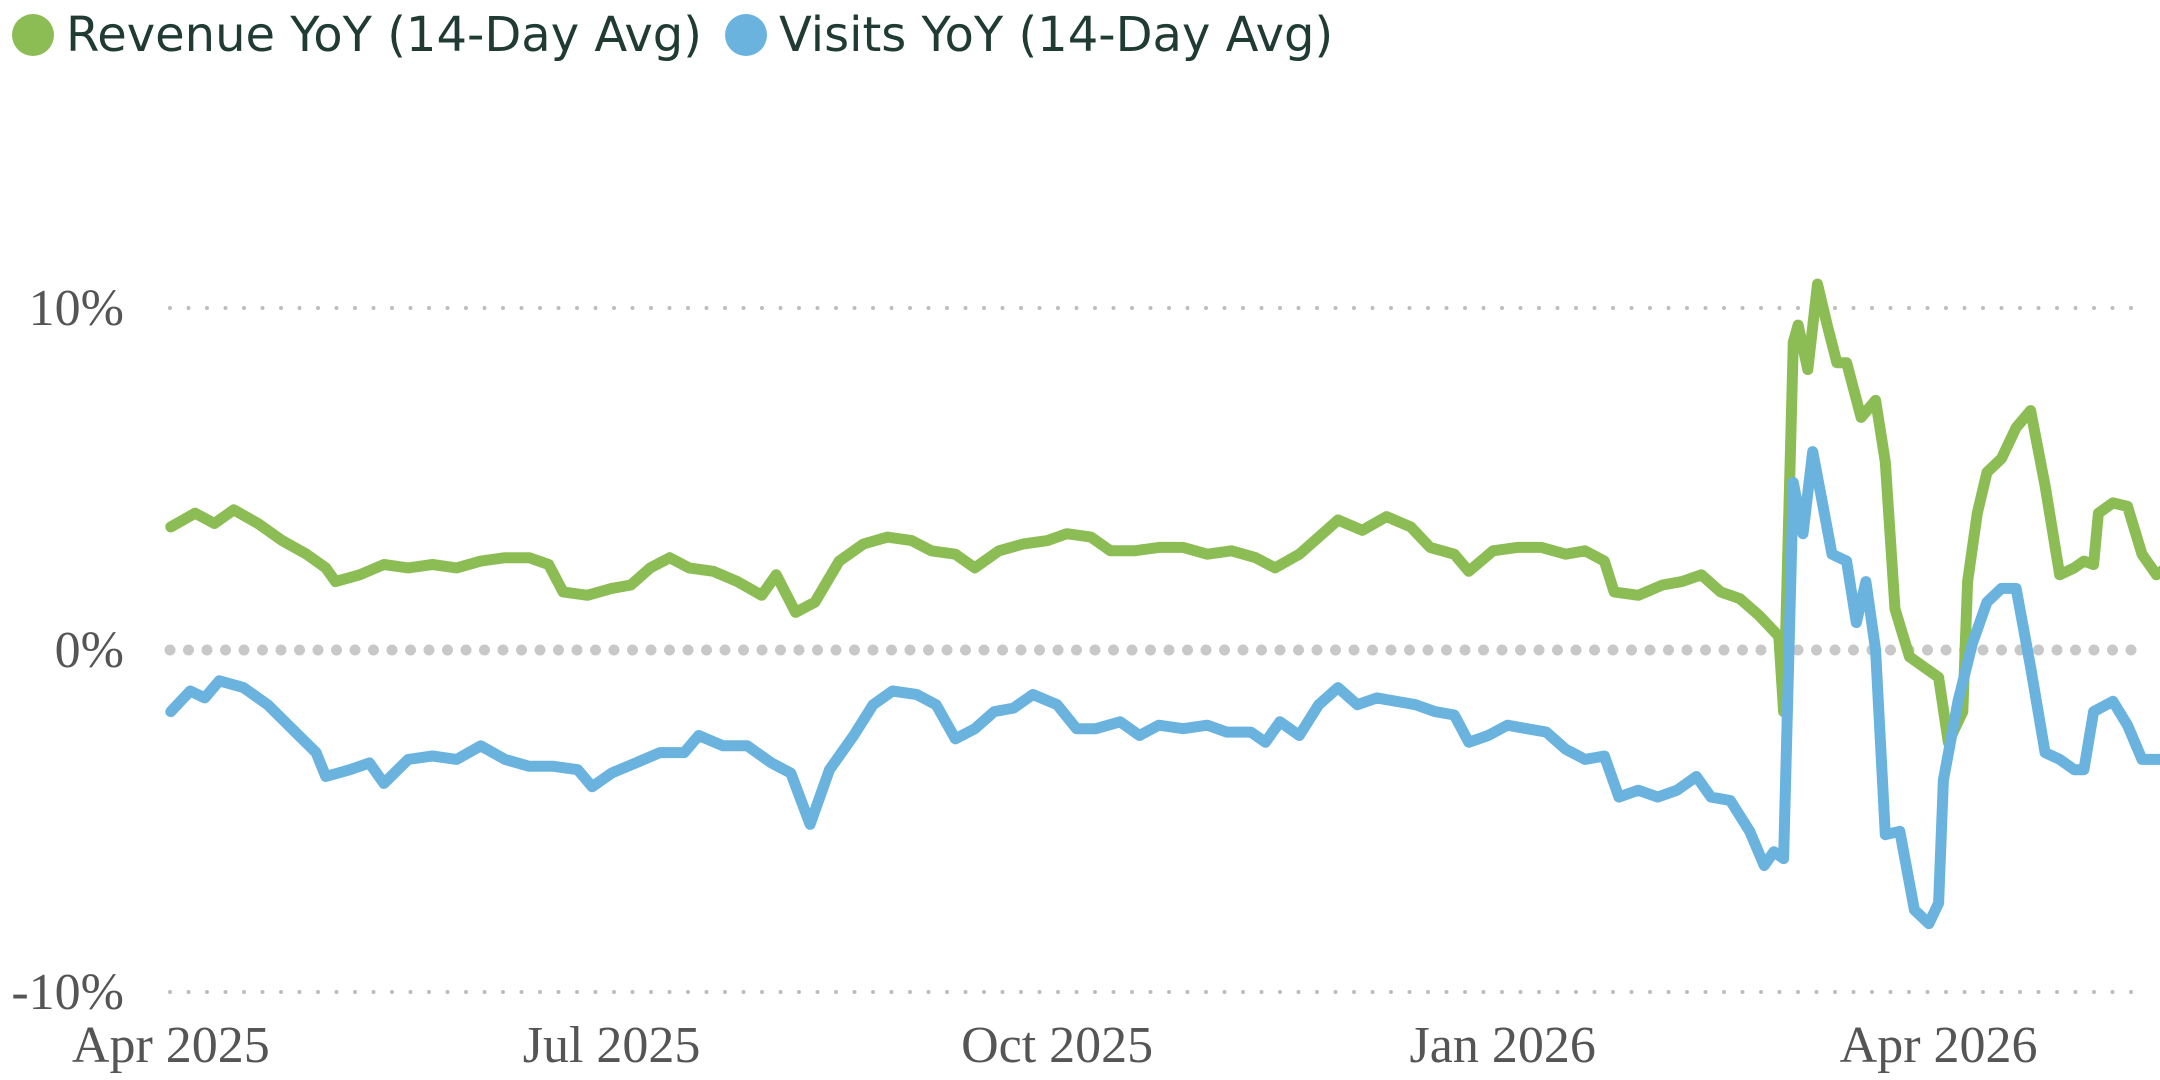 The width and height of the screenshot is (2160, 1080). Describe the element at coordinates (1056, 35) in the screenshot. I see `legend-label-visits: Visits YoY (14-Day Avg)` at that location.